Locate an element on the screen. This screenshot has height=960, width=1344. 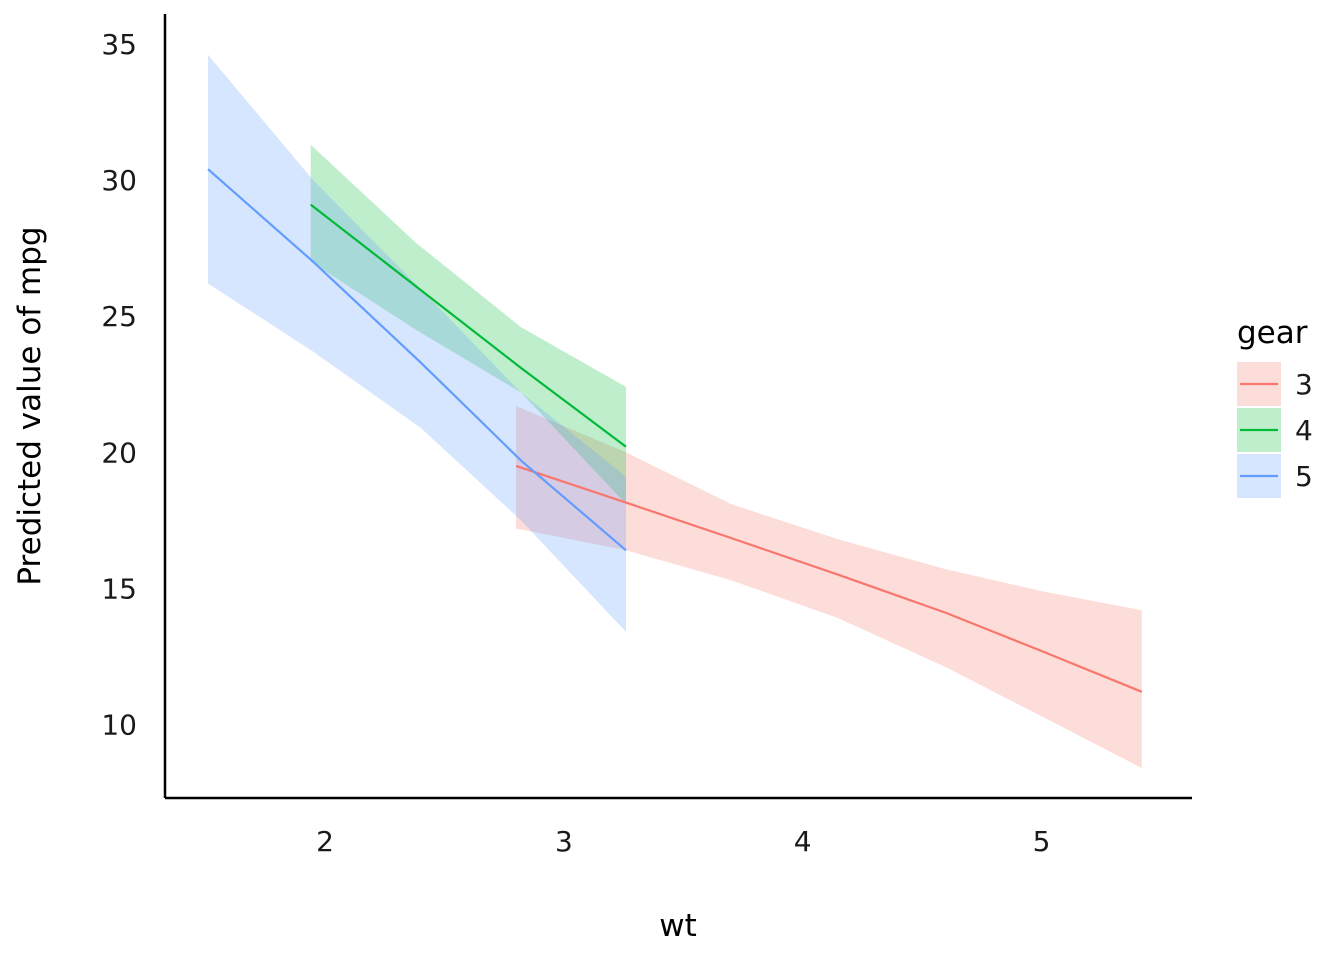
x-tick-labels: 2 3 4 5 is located at coordinates (683, 841).